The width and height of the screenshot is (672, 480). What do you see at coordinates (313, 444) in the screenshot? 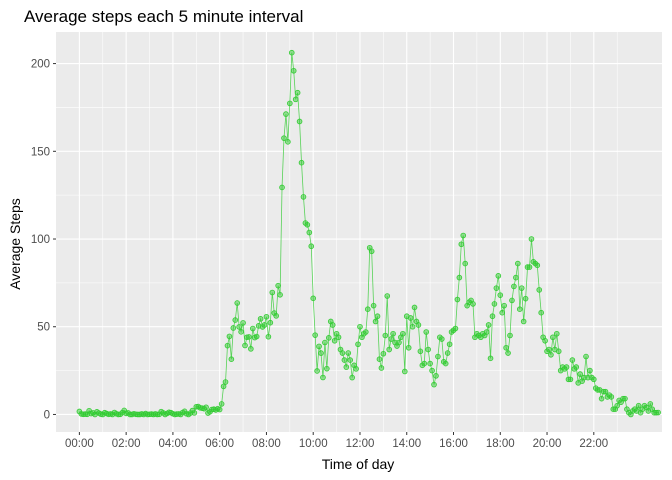
I see `x-tick-label: 10:00` at bounding box center [313, 444].